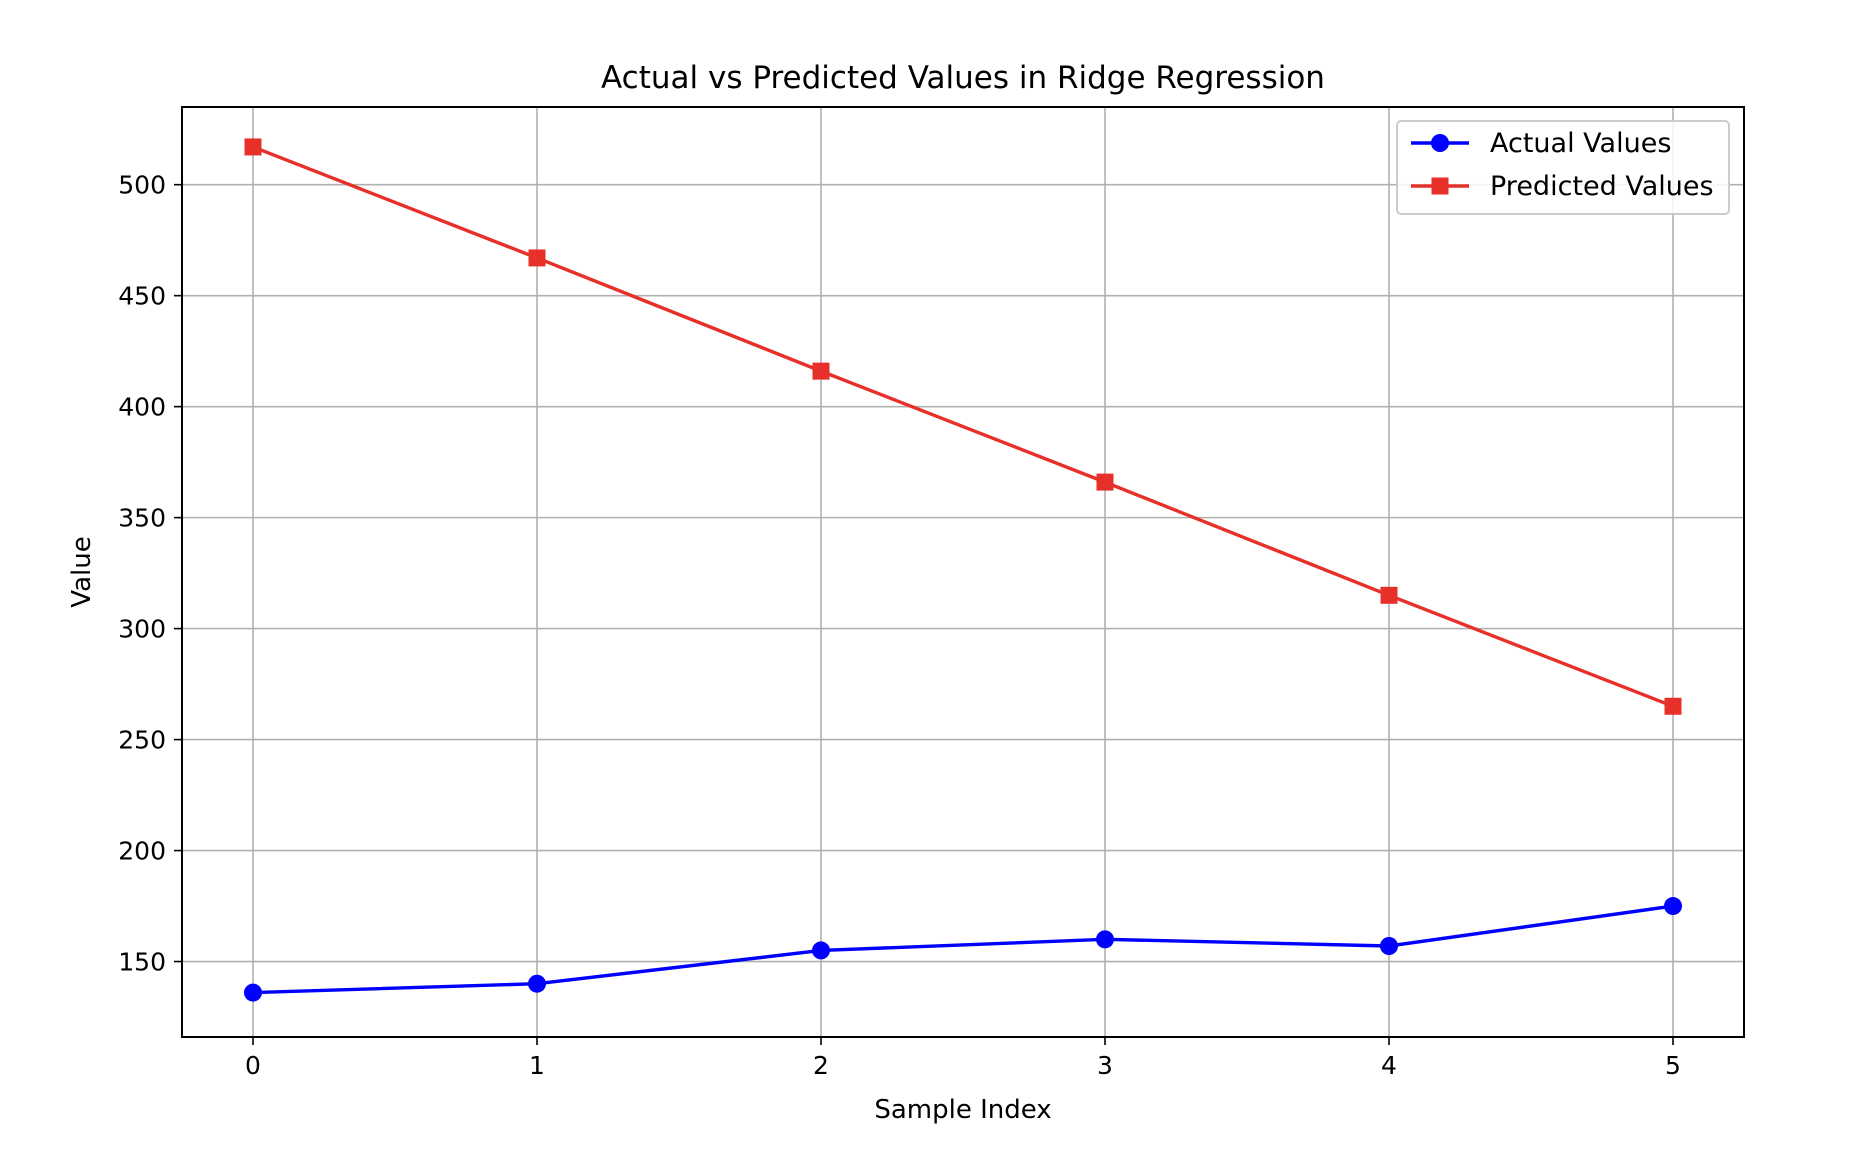  I want to click on x-tick-label: 5, so click(1673, 1065).